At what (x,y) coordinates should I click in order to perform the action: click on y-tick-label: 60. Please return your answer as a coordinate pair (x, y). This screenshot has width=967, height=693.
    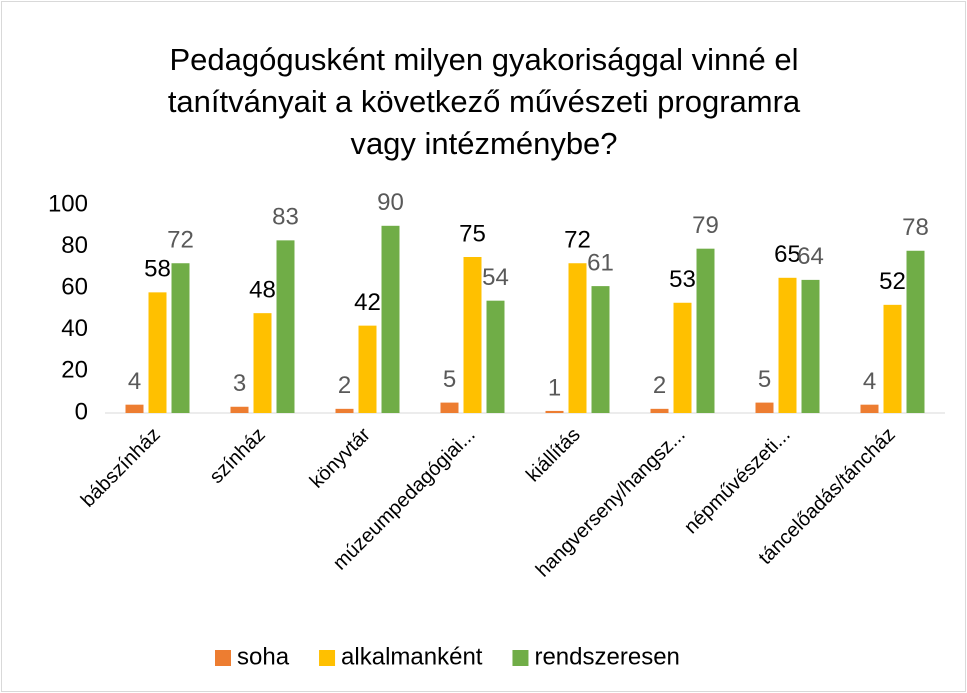
    Looking at the image, I should click on (74, 287).